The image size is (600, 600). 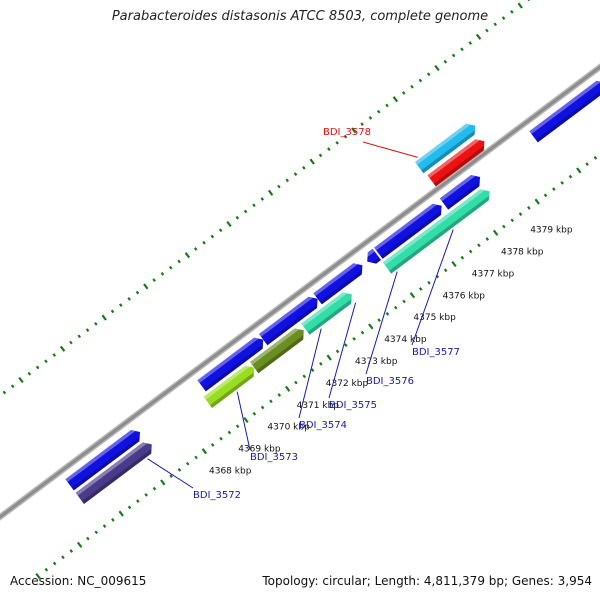 I want to click on gene-cds-4374a, so click(x=374, y=256).